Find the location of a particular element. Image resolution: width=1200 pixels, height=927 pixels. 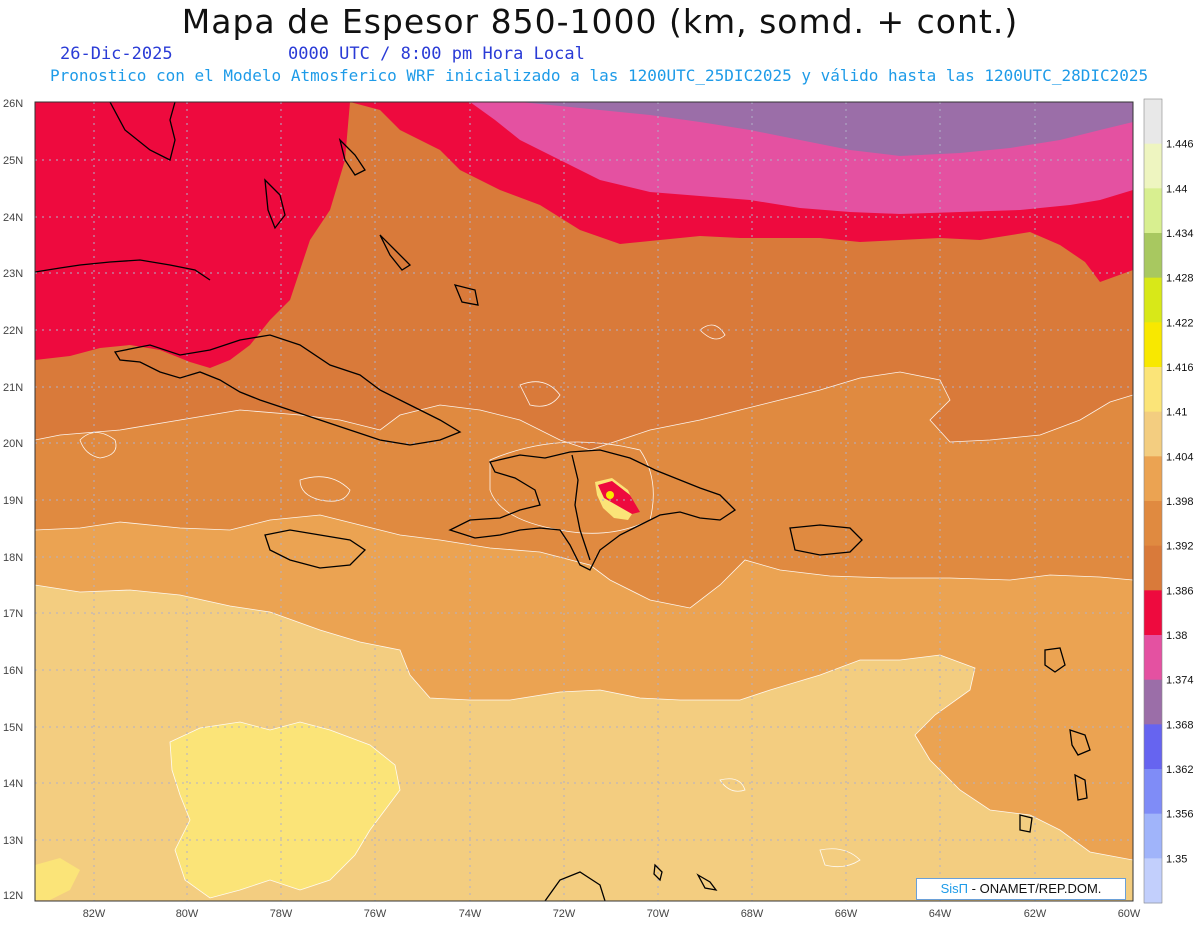

lat-label: 12N is located at coordinates (13, 896).